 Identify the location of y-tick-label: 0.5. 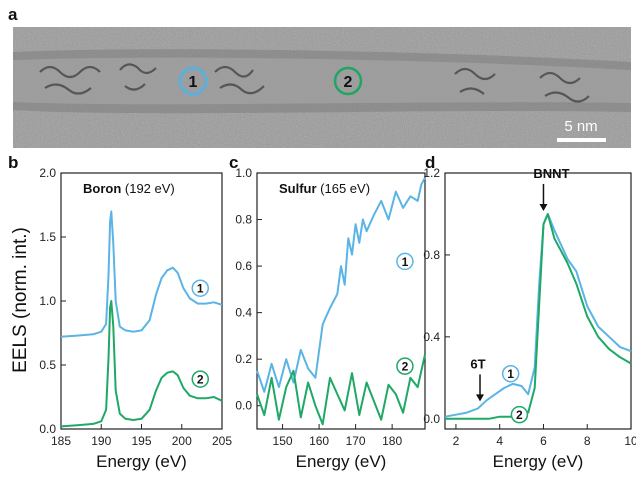
(47, 365).